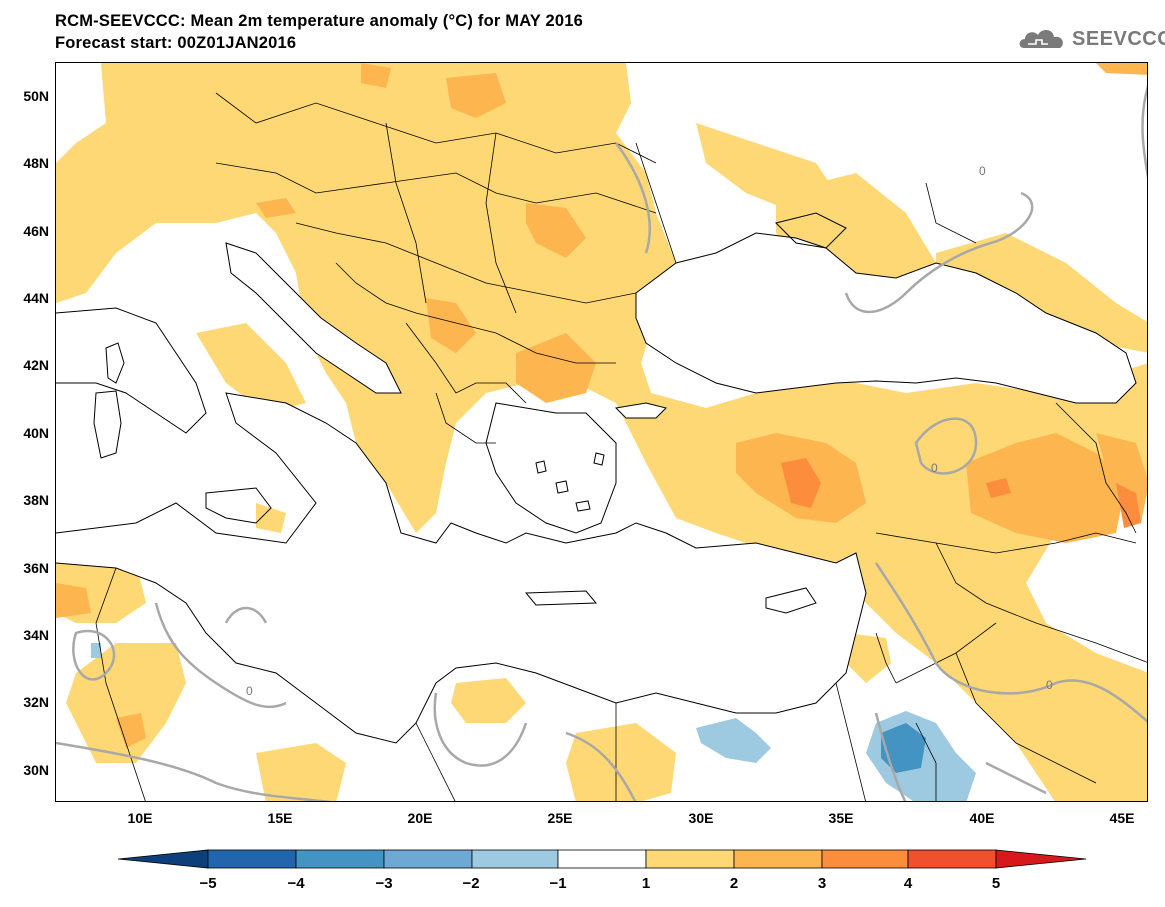 The image size is (1165, 907). What do you see at coordinates (176, 43) in the screenshot?
I see `map-subtitle: Forecast start: 00Z01JAN2016` at bounding box center [176, 43].